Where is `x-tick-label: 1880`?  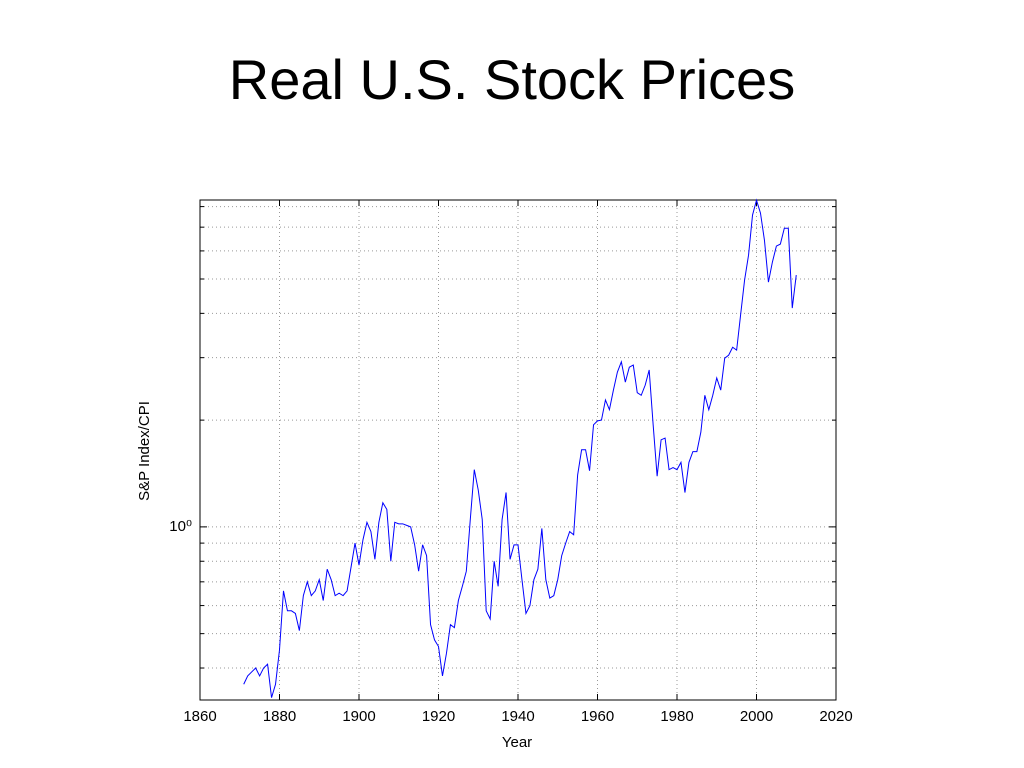 x-tick-label: 1880 is located at coordinates (279, 716).